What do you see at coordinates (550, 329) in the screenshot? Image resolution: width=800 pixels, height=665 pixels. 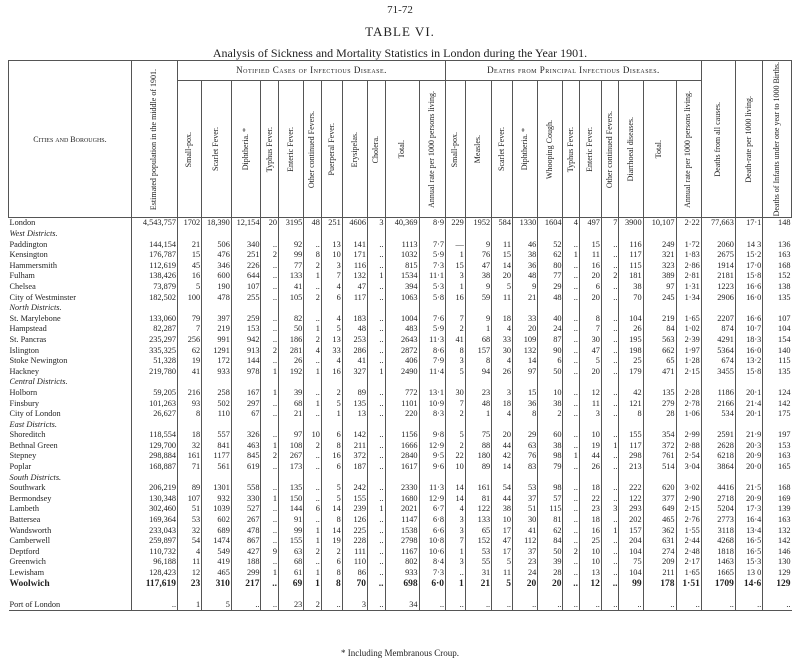 I see `table-cell: 24` at bounding box center [550, 329].